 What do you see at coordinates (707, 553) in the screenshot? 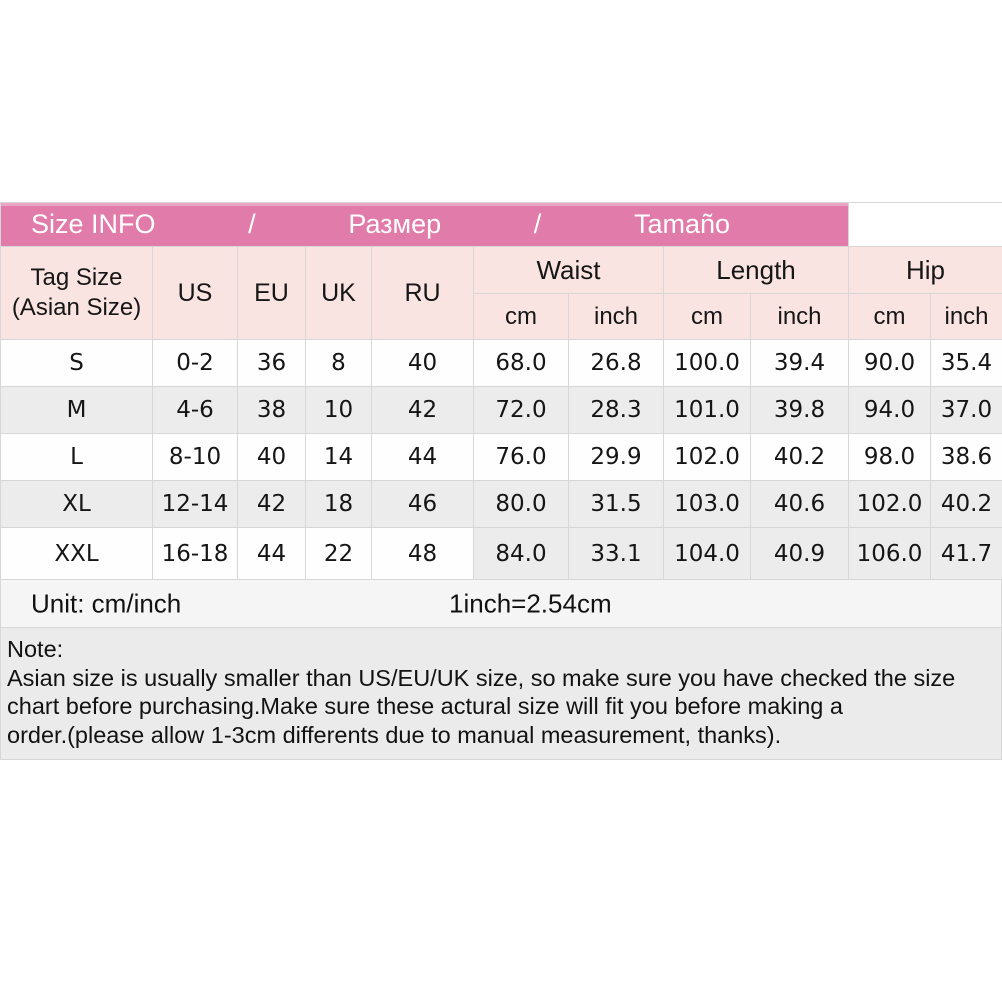
I see `cell-length-cm: 104.0` at bounding box center [707, 553].